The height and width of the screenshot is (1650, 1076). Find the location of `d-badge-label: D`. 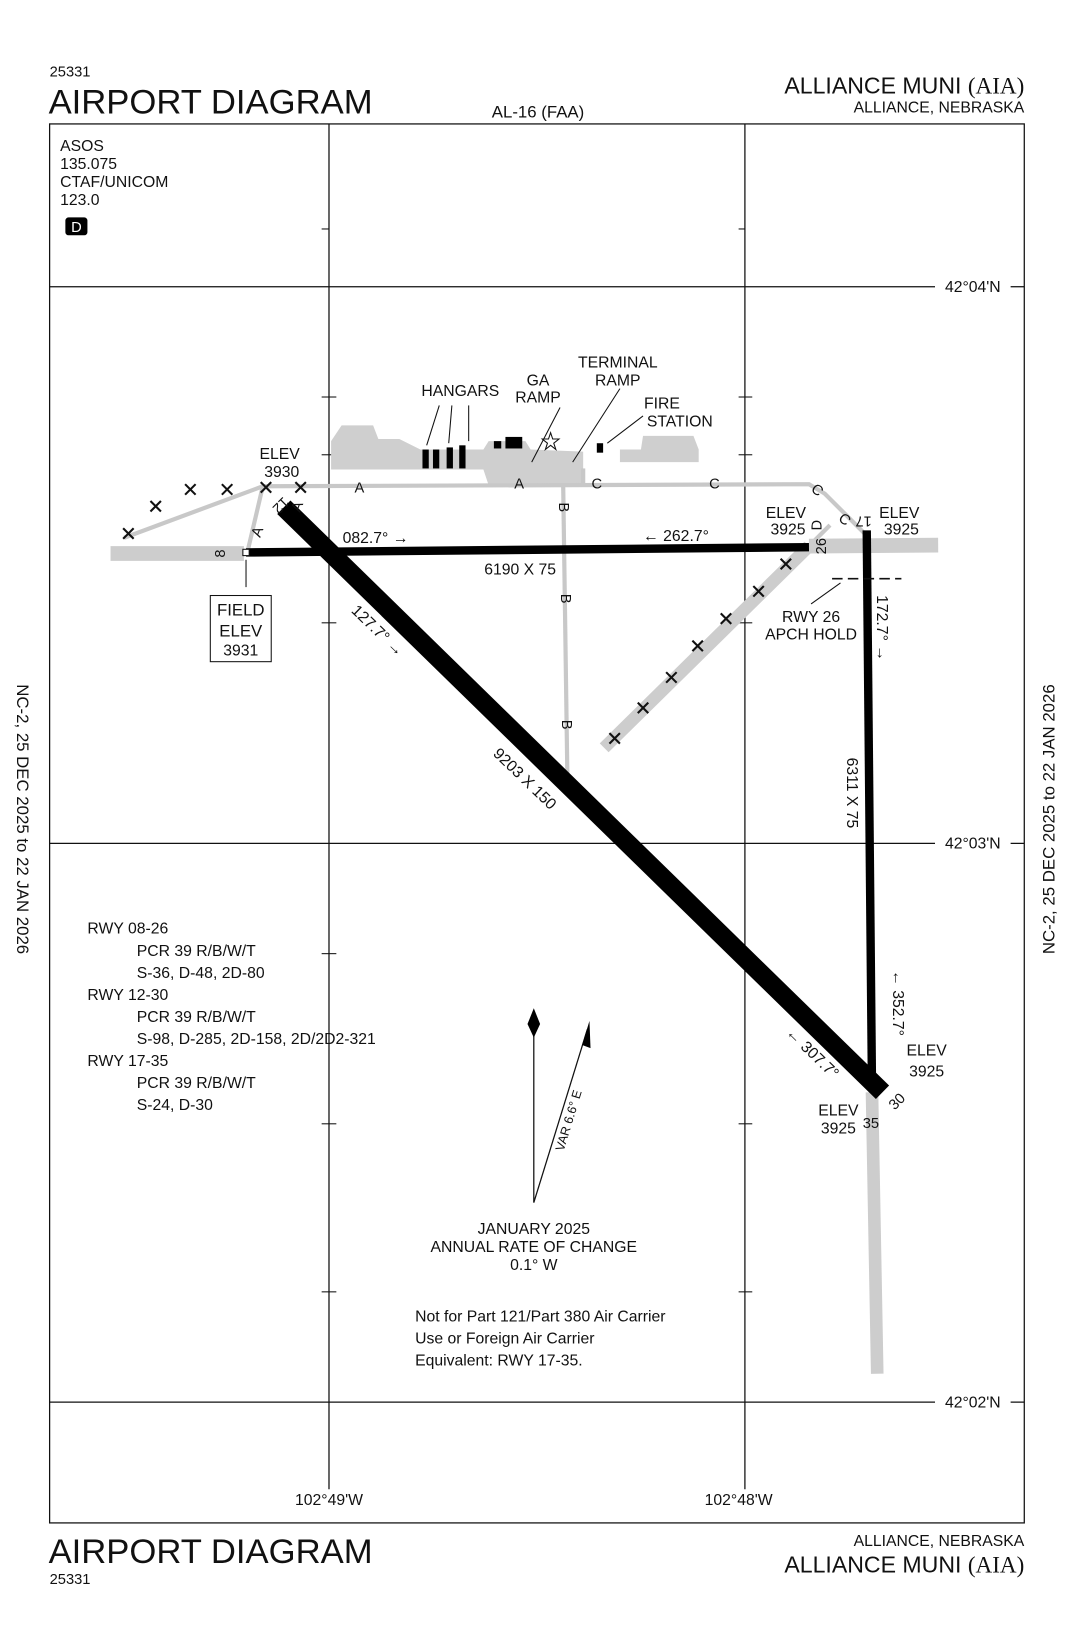

d-badge-label: D is located at coordinates (76, 228).